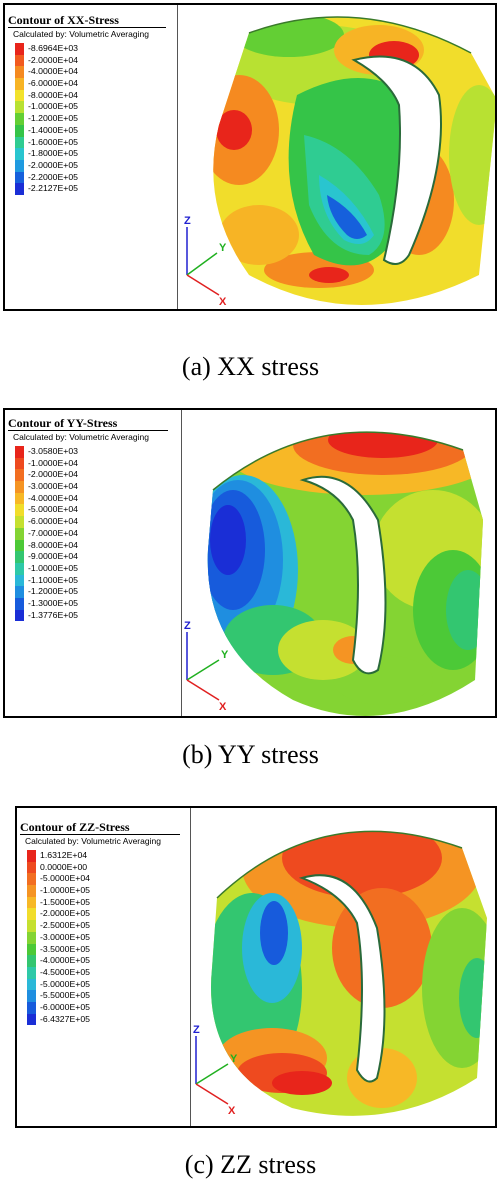  I want to click on coordinate-triad: Z Y X, so click(206, 666).